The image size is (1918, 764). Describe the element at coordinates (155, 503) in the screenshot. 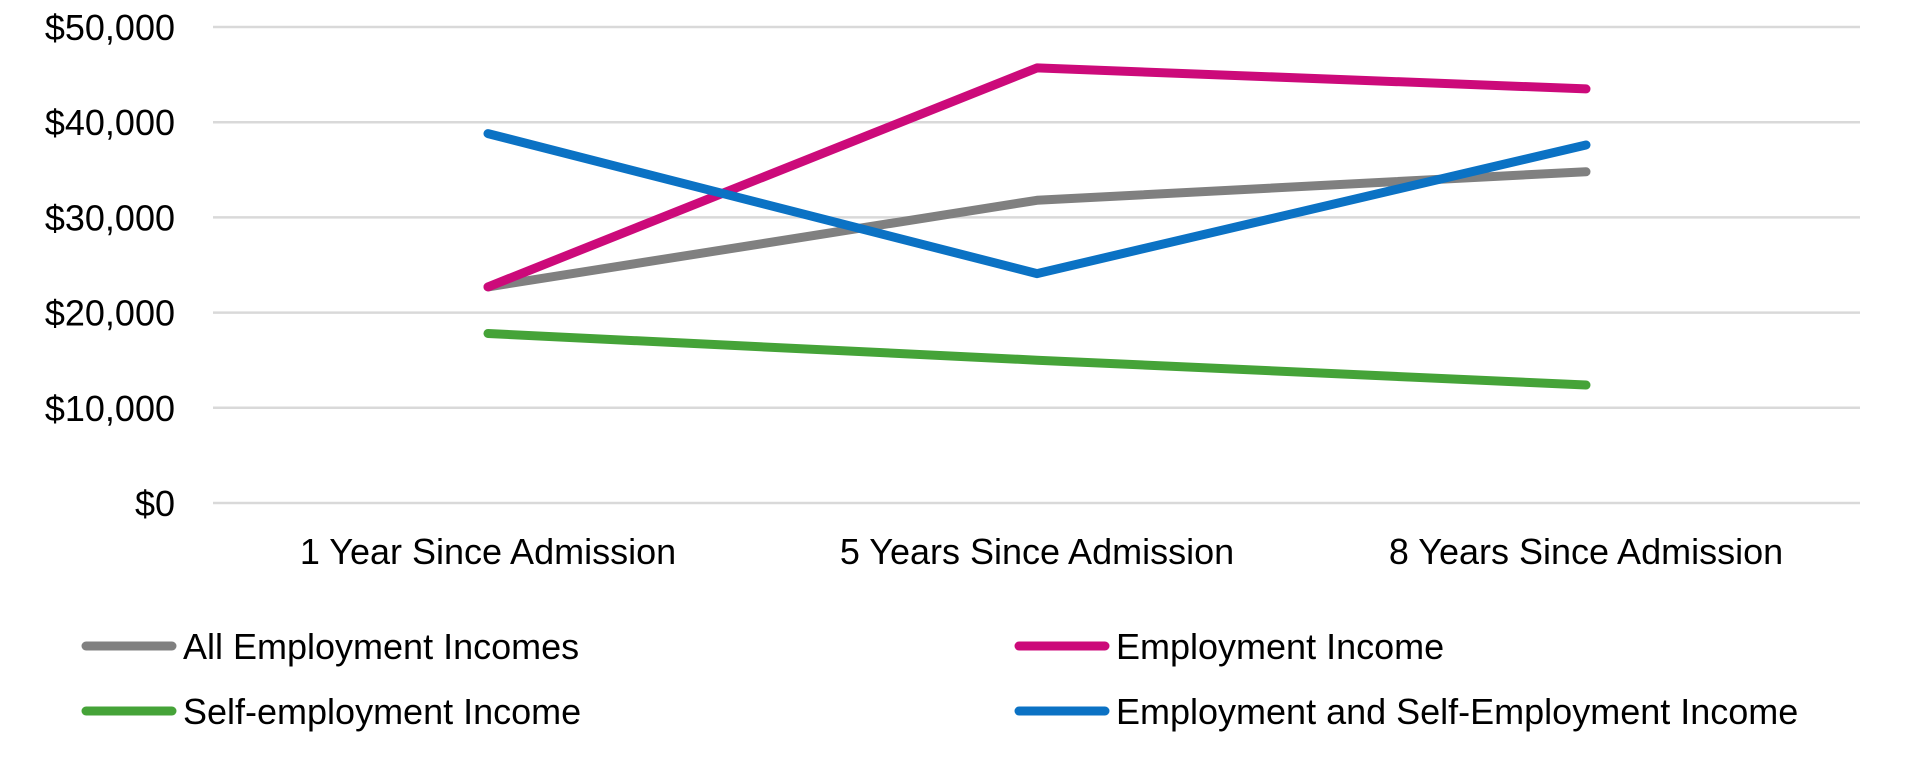

I see `y-tick-label: $0` at that location.